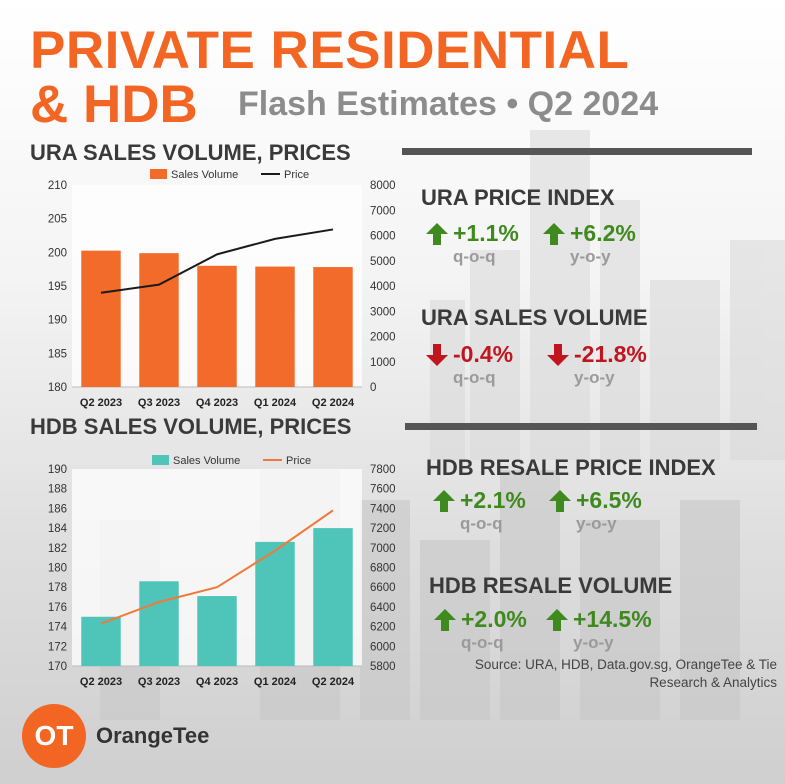 This screenshot has width=785, height=784. Describe the element at coordinates (383, 287) in the screenshot. I see `right-axis-tick-label: 4000` at that location.